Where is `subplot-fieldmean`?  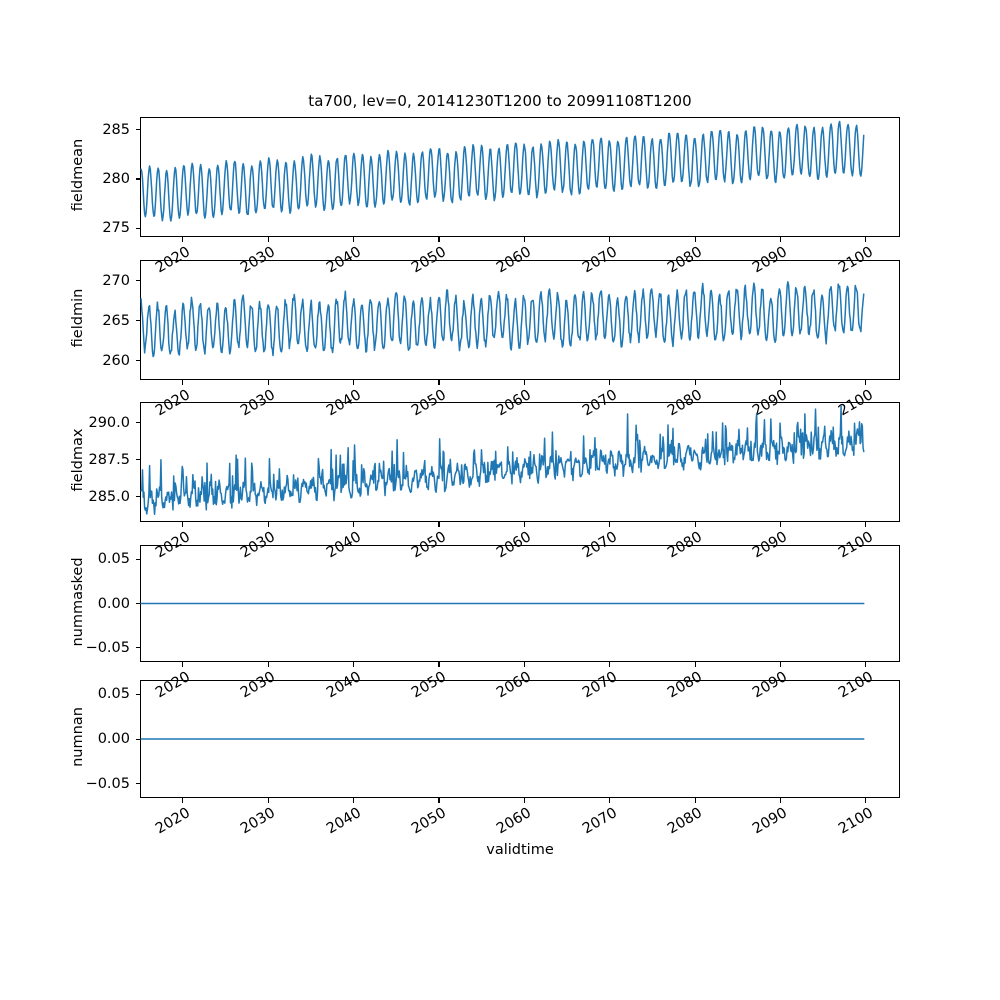
subplot-fieldmean is located at coordinates (520, 177).